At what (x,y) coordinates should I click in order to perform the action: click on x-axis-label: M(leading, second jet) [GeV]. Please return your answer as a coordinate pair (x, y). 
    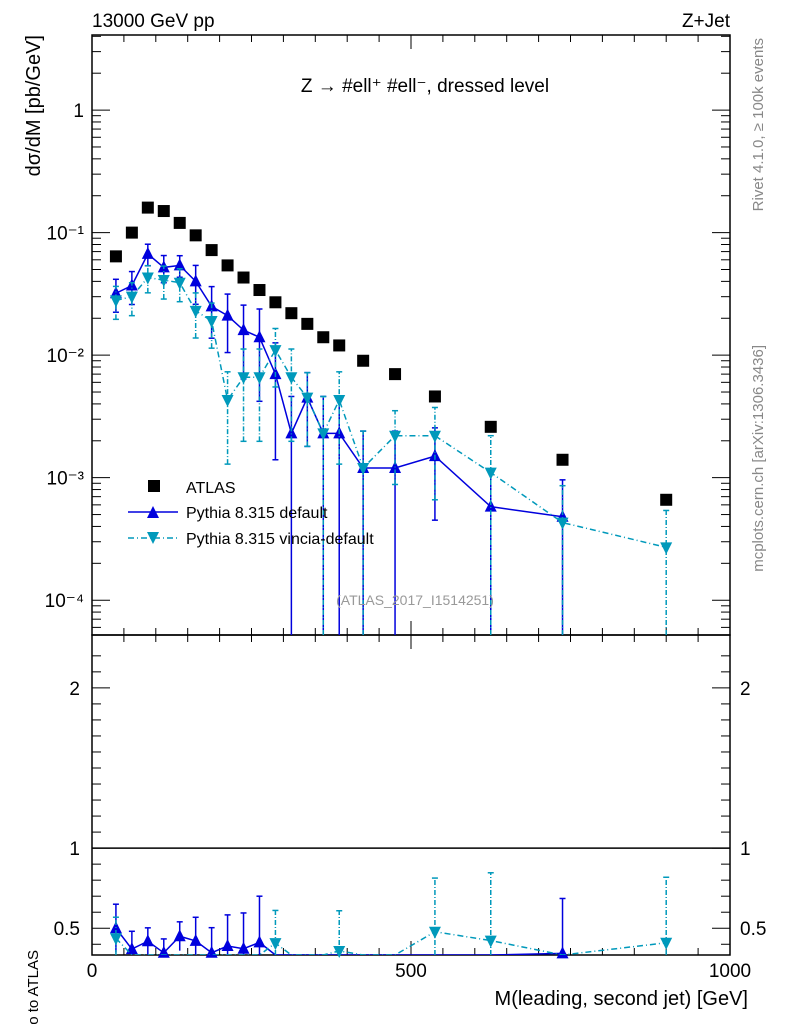
    Looking at the image, I should click on (621, 999).